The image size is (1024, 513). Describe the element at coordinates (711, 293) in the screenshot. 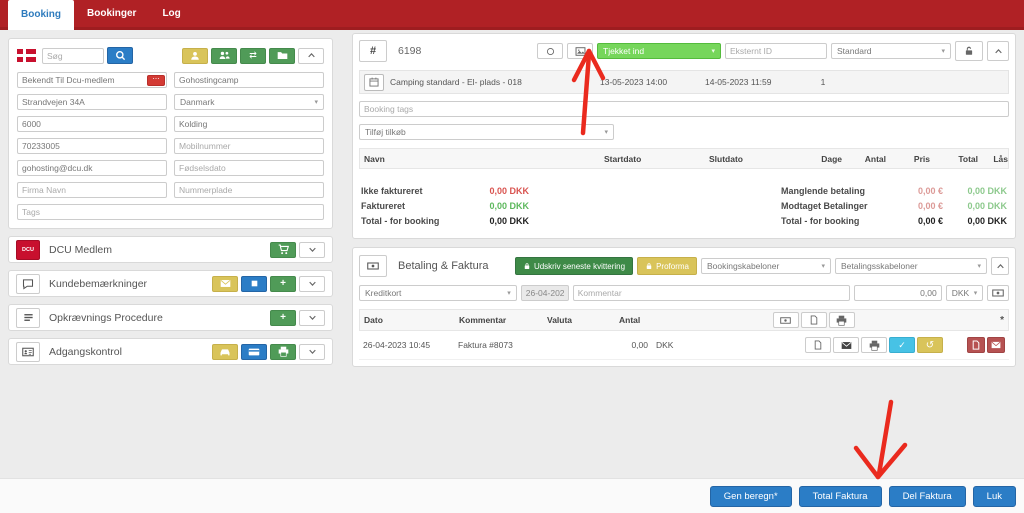

I see `payment-comment-input` at that location.